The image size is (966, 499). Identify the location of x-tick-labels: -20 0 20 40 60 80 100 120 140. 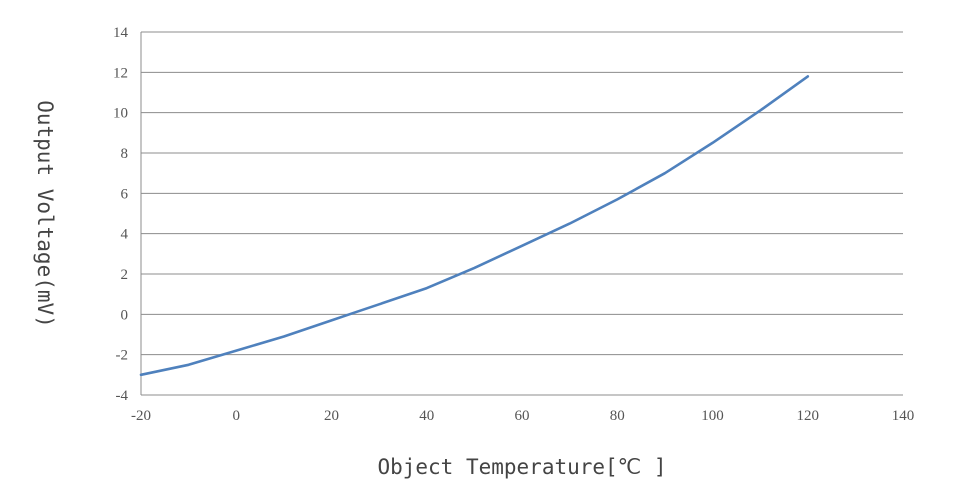
(522, 416).